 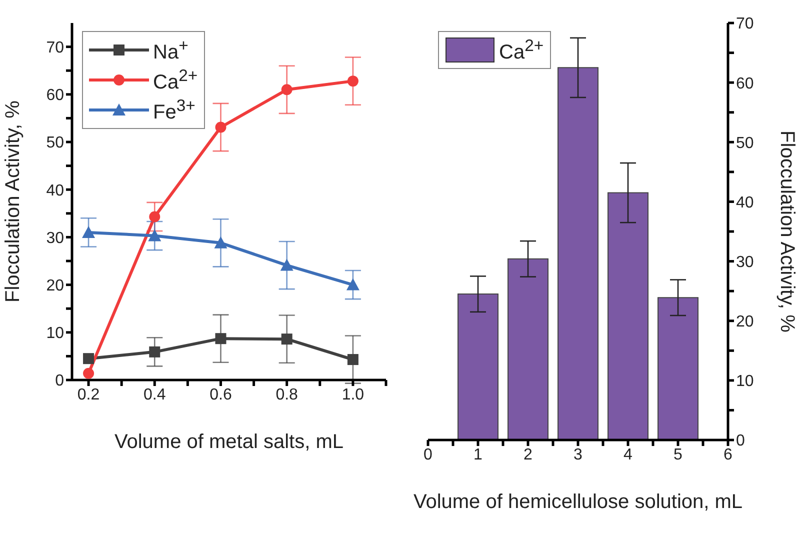 What do you see at coordinates (55, 95) in the screenshot?
I see `y-tick-label: 60` at bounding box center [55, 95].